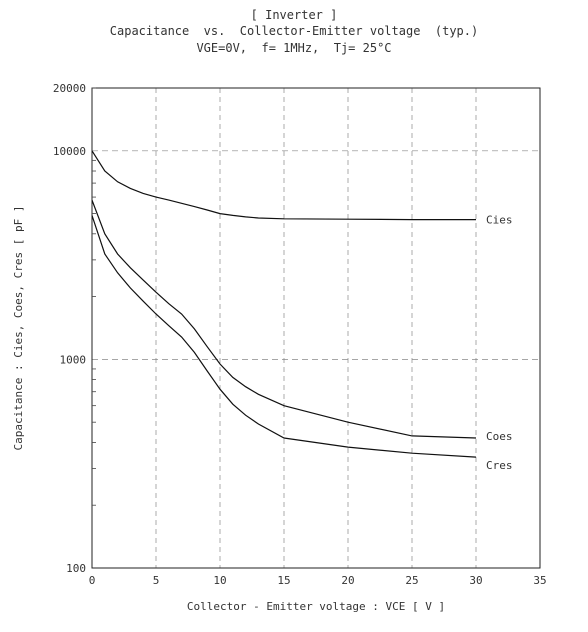  Describe the element at coordinates (73, 359) in the screenshot. I see `y-tick-label: 1000` at that location.